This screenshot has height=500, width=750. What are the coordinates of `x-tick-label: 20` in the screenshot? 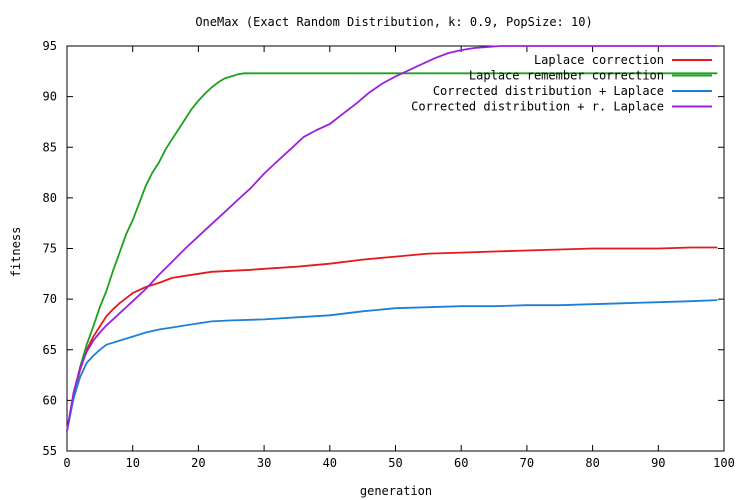 It's located at (198, 463).